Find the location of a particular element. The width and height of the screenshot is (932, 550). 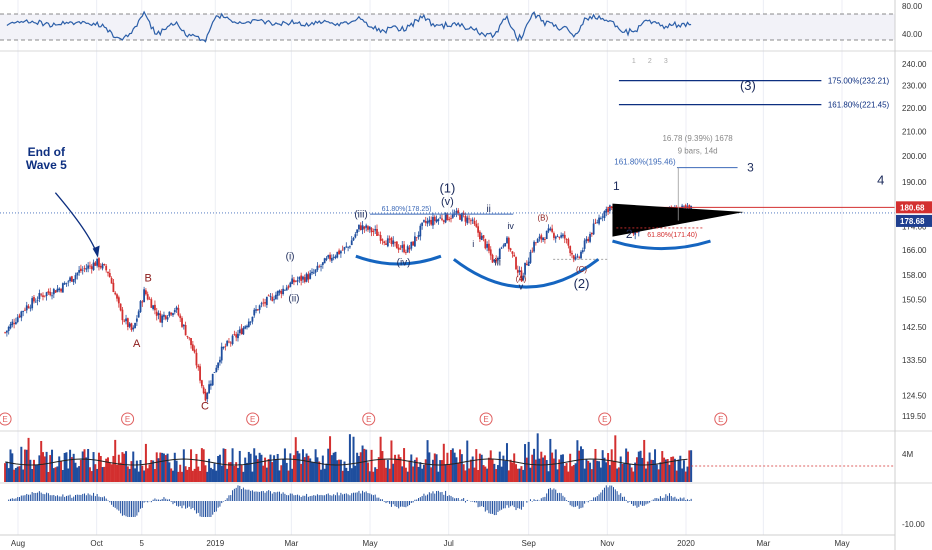

earnings-marker-label: E is located at coordinates (485, 419).